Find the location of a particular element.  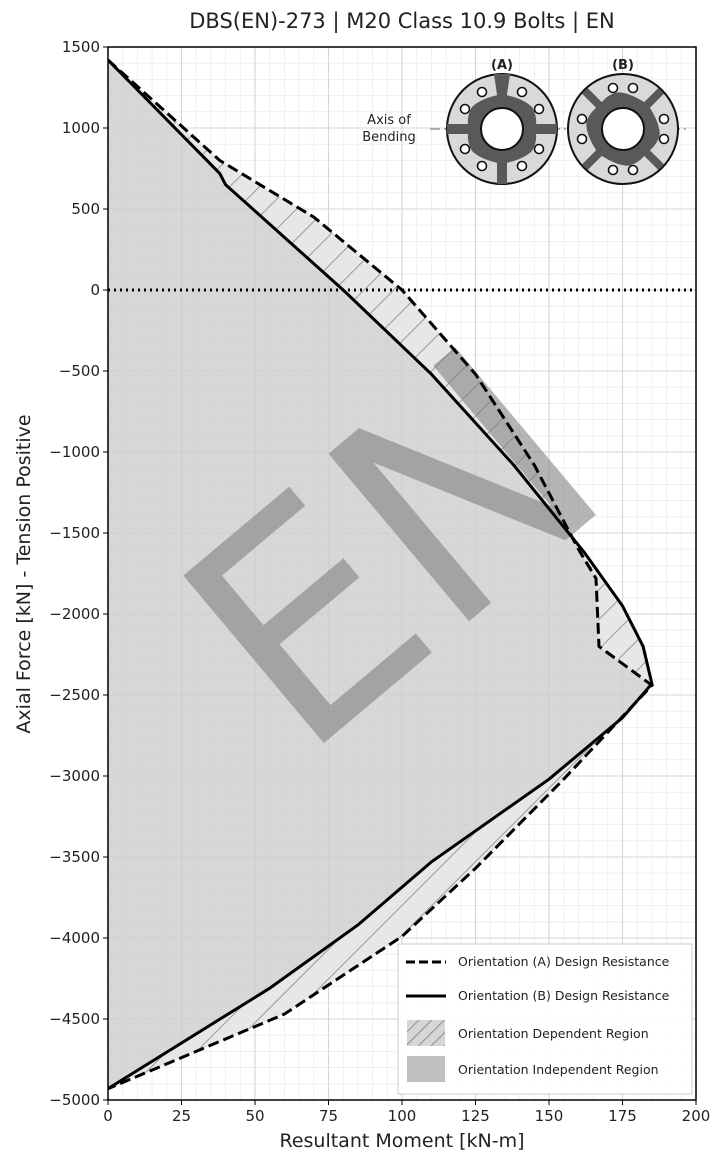

legend-label-orientation-a: Orientation (A) Design Resistance is located at coordinates (564, 961).